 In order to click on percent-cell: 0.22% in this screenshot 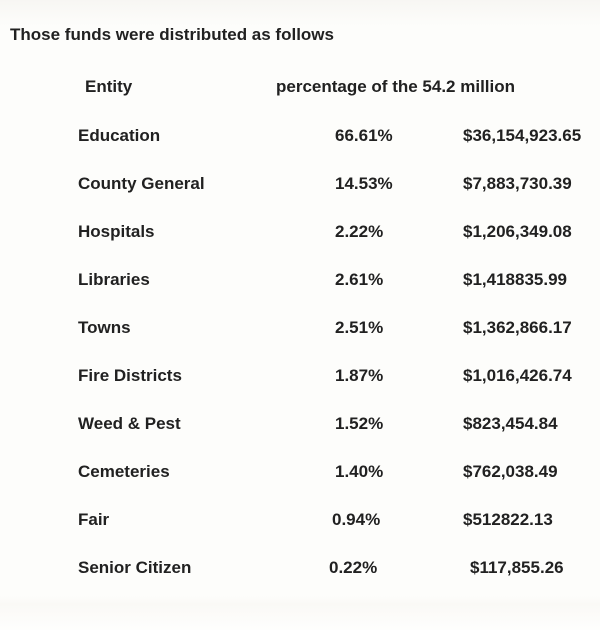, I will do `click(353, 567)`.